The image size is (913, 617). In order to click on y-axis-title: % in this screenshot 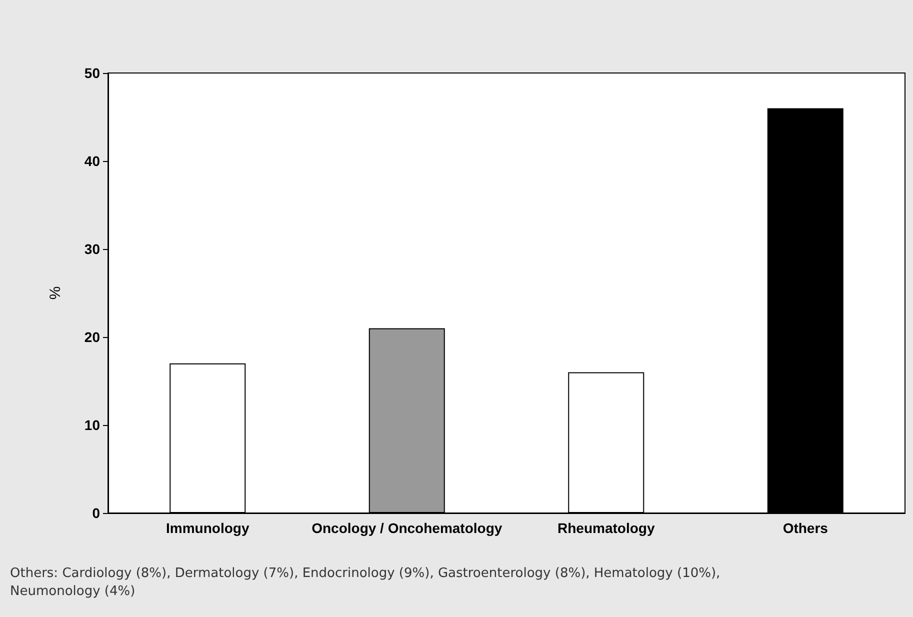, I will do `click(55, 293)`.